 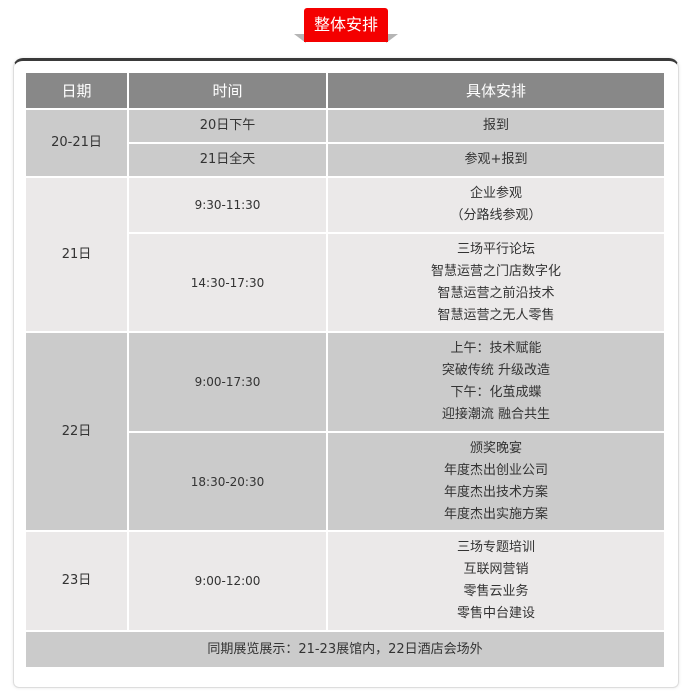 What do you see at coordinates (496, 414) in the screenshot?
I see `arrangement-item: 迎接潮流 融合共生` at bounding box center [496, 414].